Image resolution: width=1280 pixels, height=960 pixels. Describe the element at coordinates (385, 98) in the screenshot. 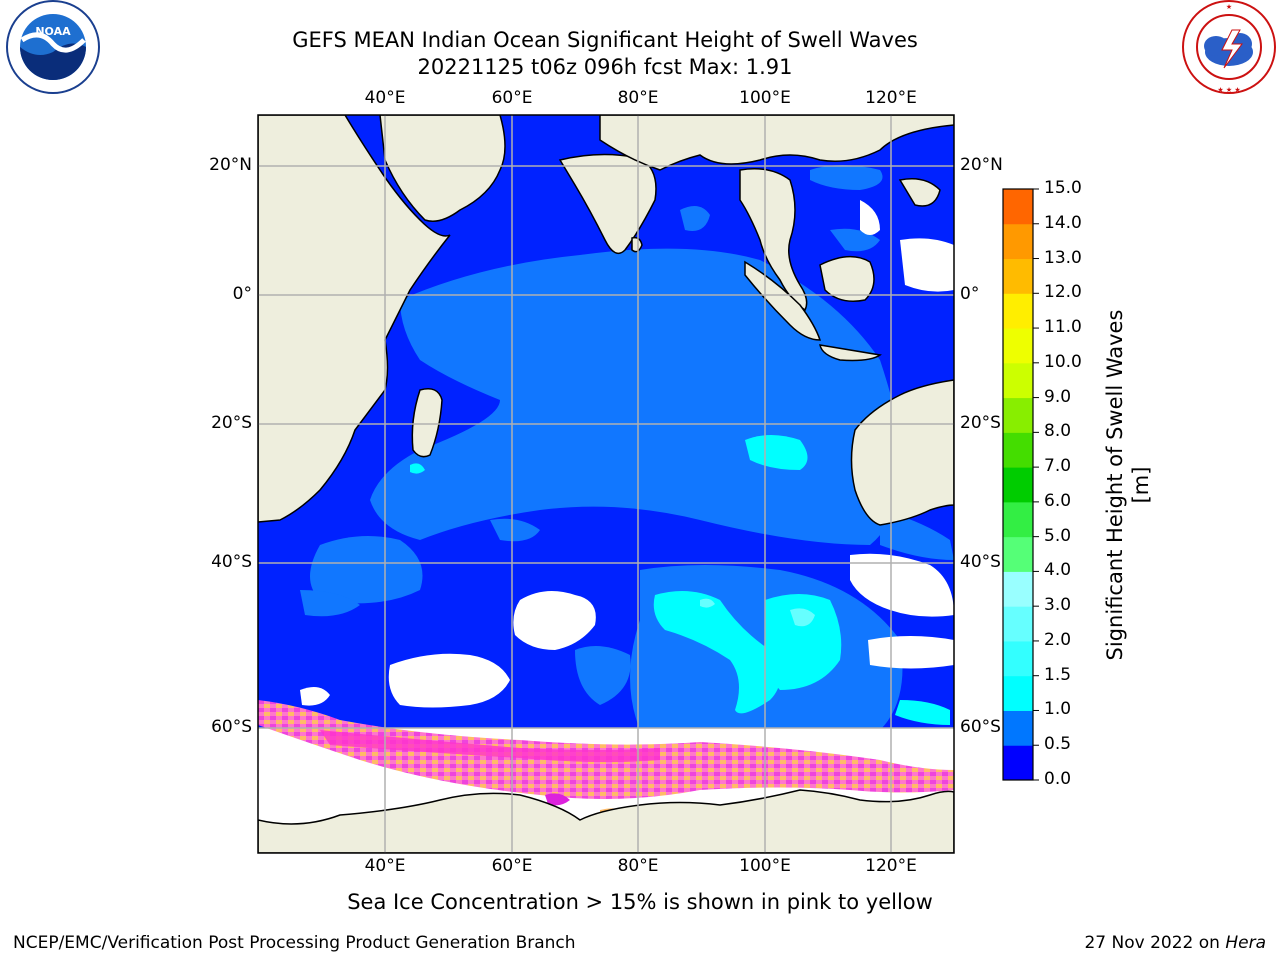

I see `lon-tick-top: 40°E` at that location.